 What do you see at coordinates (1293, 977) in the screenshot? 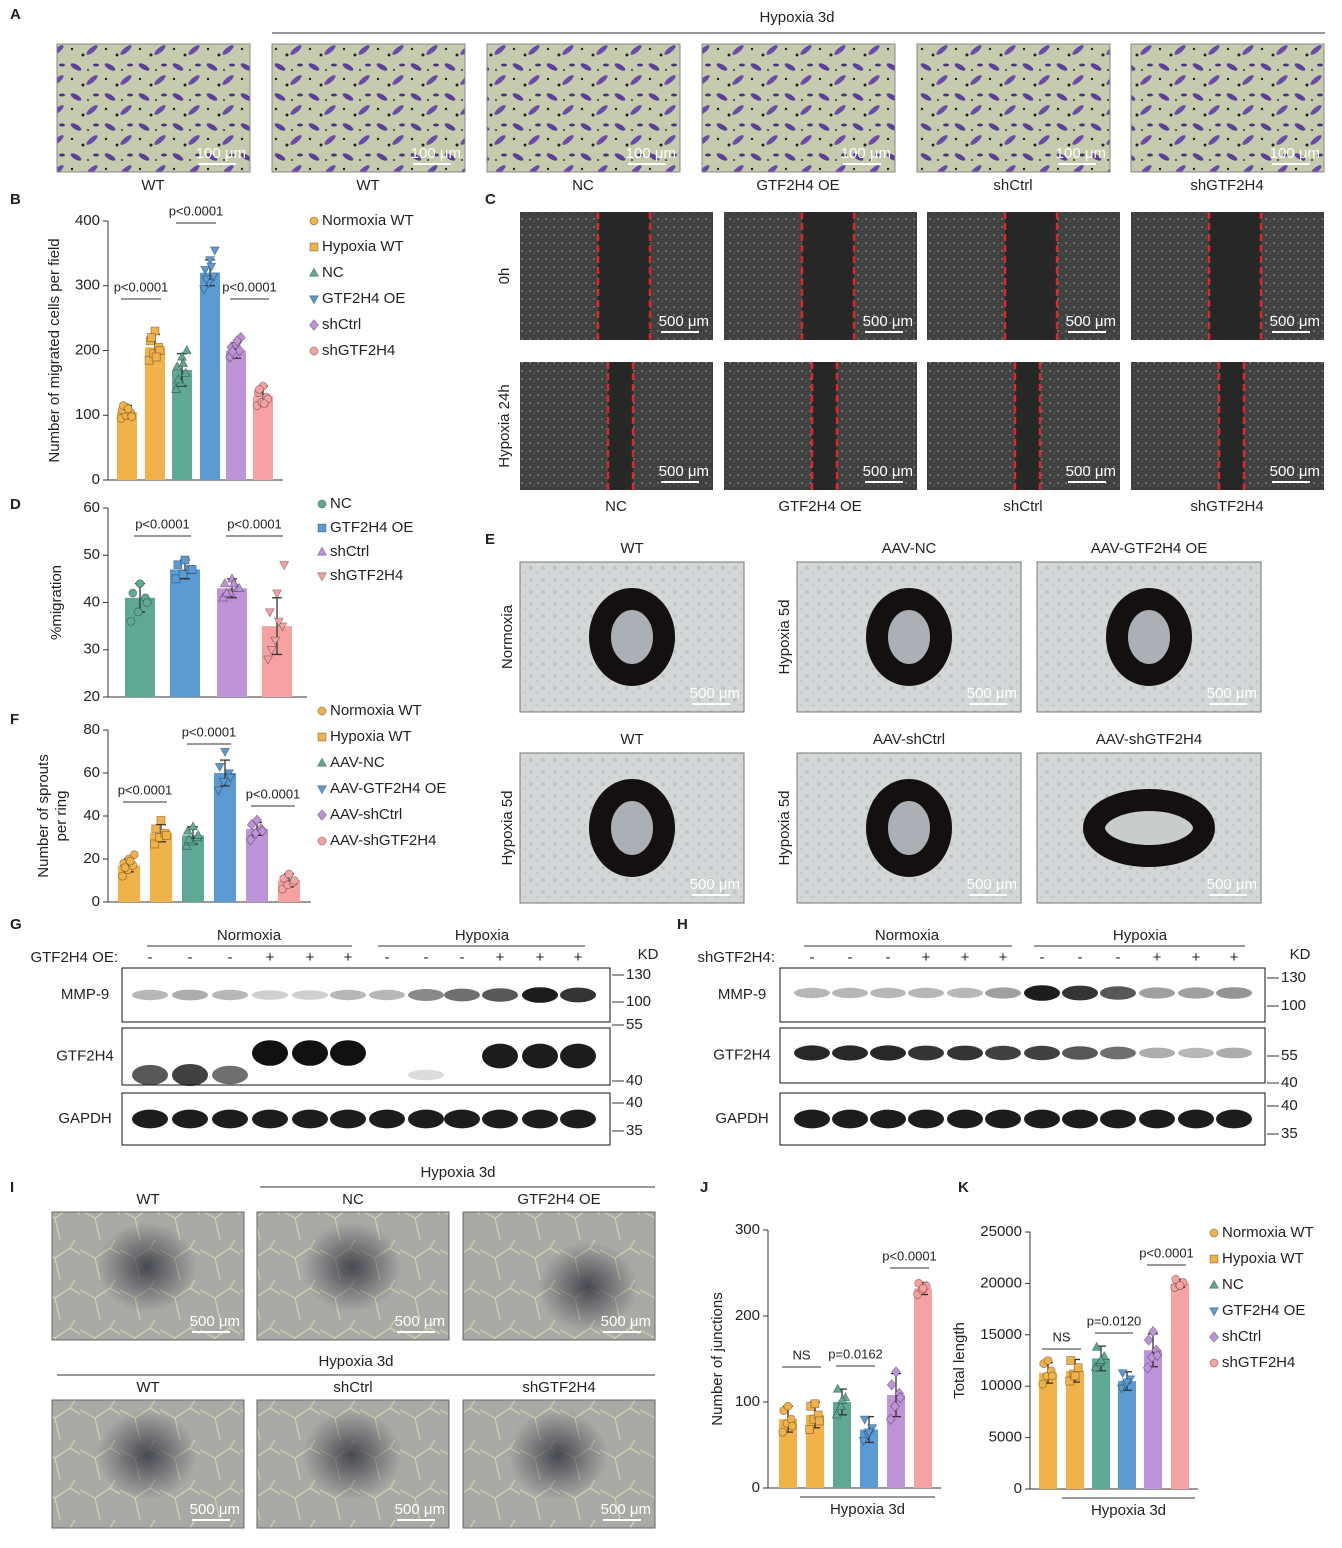
I see `marker-label: 130` at bounding box center [1293, 977].